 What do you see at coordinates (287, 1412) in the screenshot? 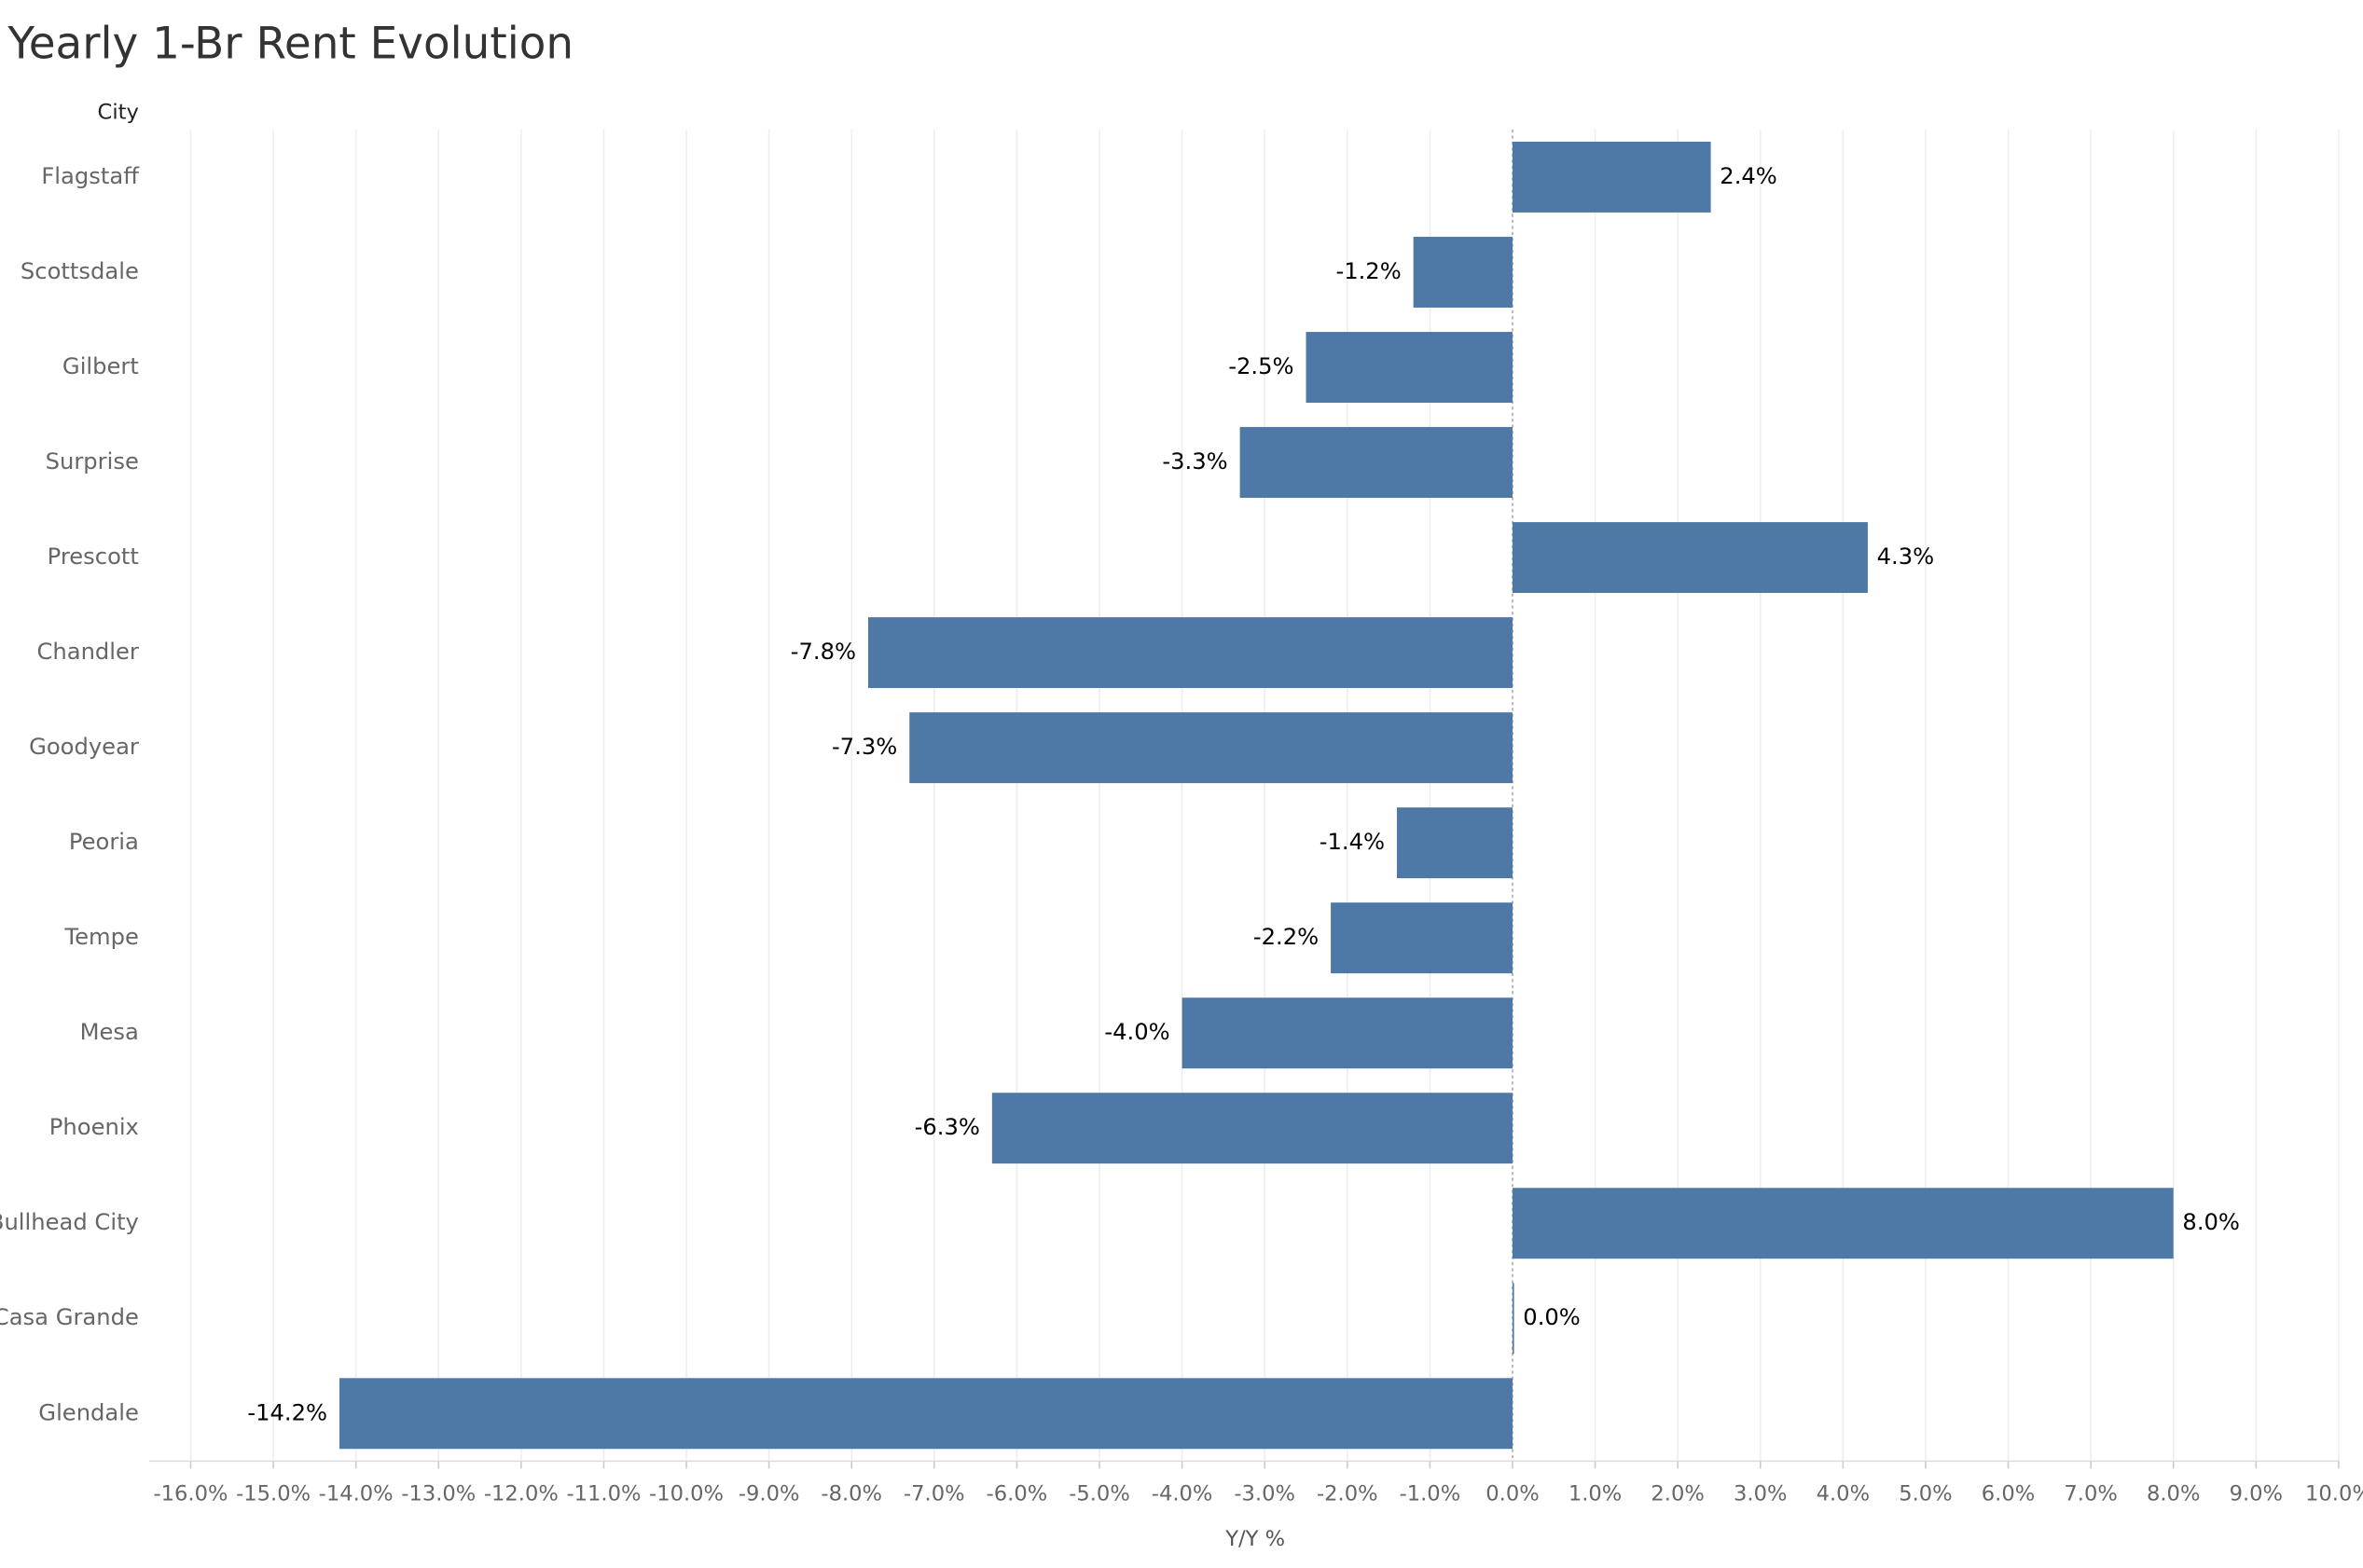
I see `value-label: -14.2%` at bounding box center [287, 1412].